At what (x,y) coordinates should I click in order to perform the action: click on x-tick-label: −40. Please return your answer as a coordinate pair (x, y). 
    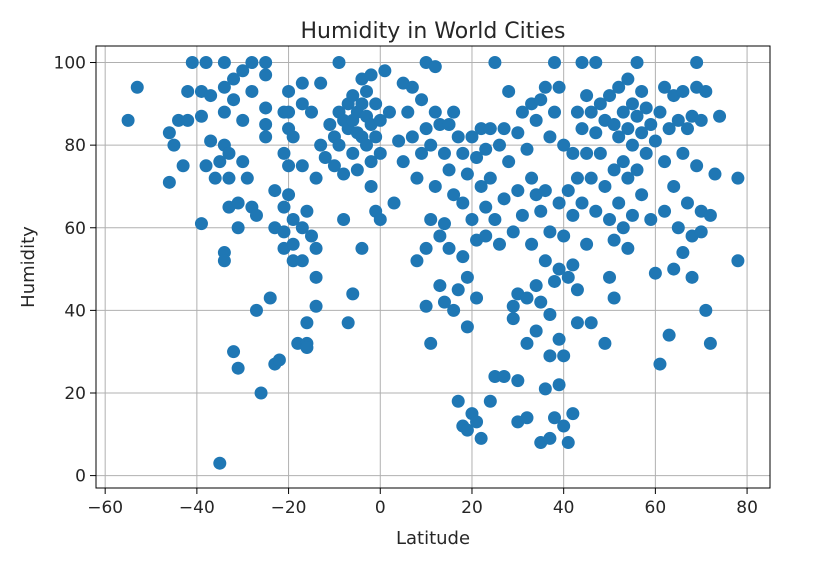
    Looking at the image, I should click on (197, 508).